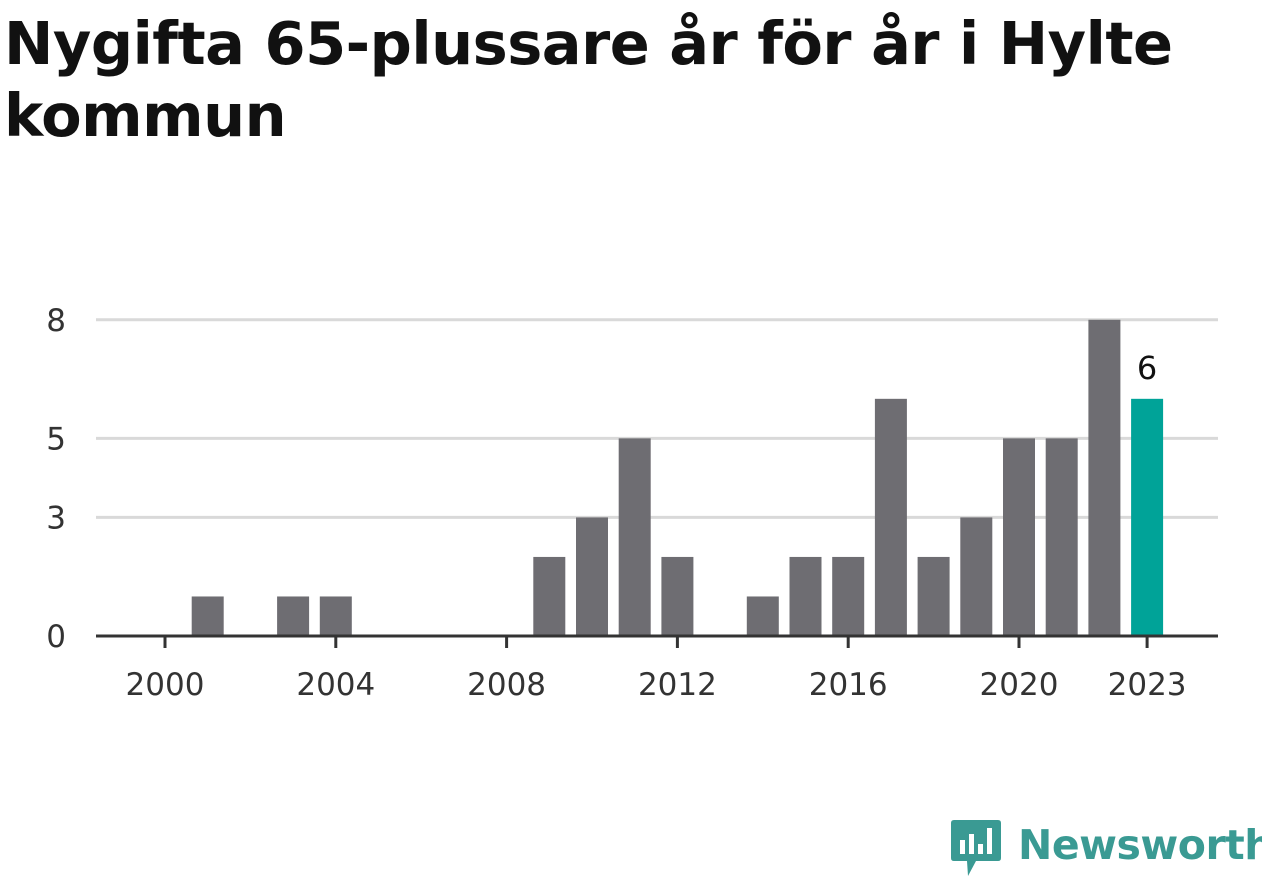  I want to click on bar-2001, so click(207, 616).